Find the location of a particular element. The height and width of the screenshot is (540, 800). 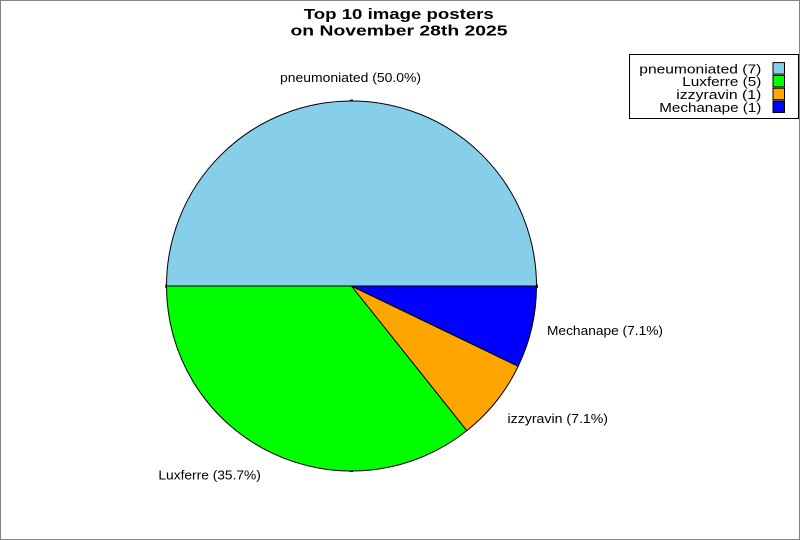

svg-text: izzyravin (7.1%) is located at coordinates (558, 419).